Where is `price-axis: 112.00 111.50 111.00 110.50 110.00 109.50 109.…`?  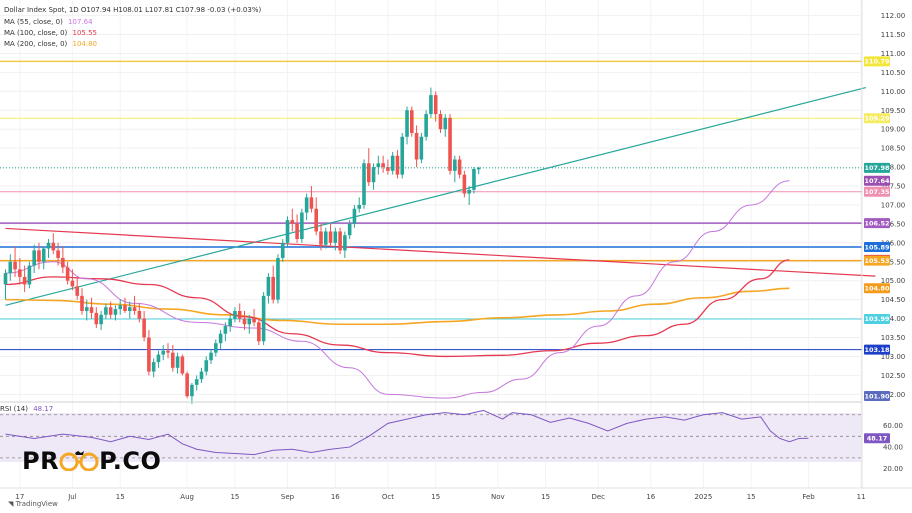 price-axis: 112.00 111.50 111.00 110.50 110.00 109.50 109.… is located at coordinates (893, 205).